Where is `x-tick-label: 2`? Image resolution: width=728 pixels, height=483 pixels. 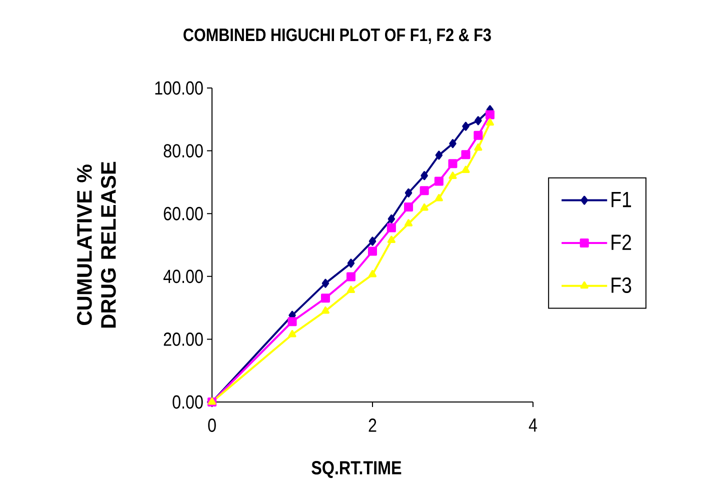 x-tick-label: 2 is located at coordinates (372, 425).